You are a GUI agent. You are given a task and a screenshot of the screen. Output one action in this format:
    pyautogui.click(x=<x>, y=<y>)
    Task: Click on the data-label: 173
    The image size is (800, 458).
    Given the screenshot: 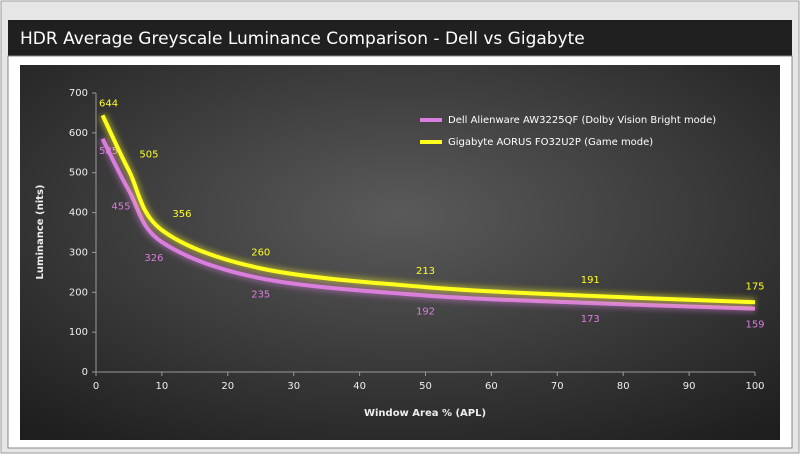 What is the action you would take?
    pyautogui.click(x=590, y=319)
    